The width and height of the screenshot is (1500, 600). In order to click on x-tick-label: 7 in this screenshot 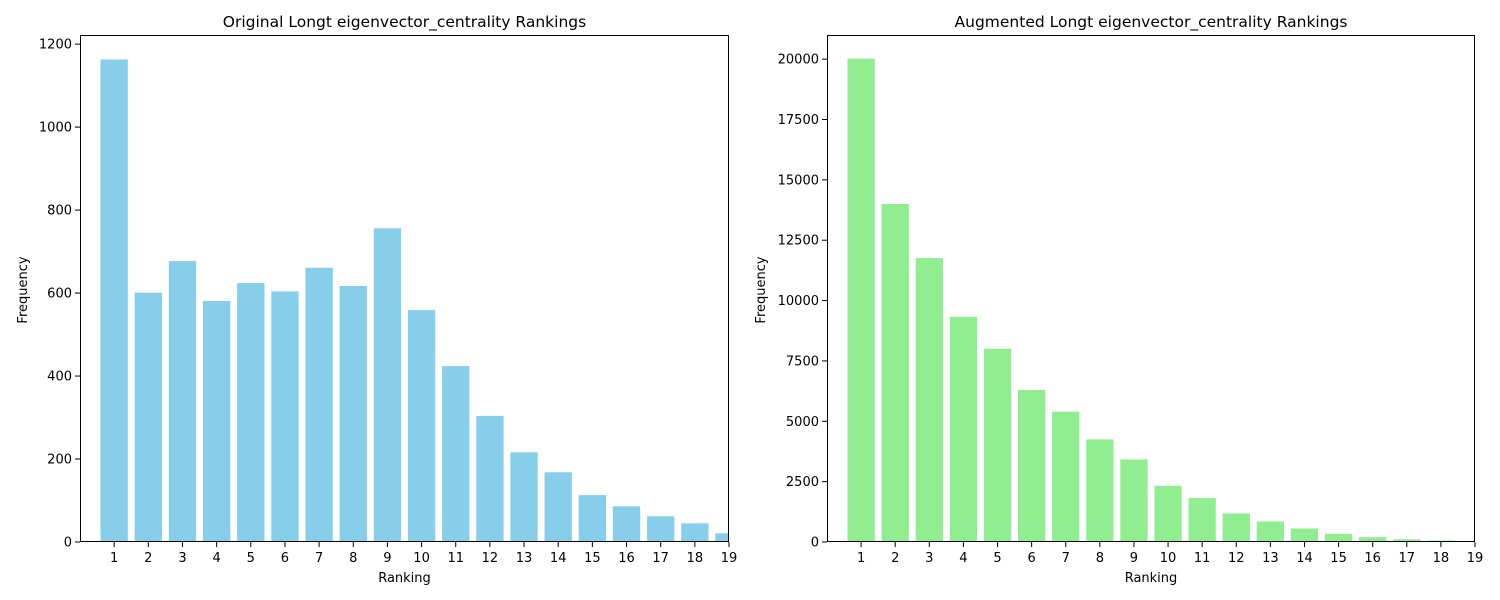, I will do `click(319, 558)`.